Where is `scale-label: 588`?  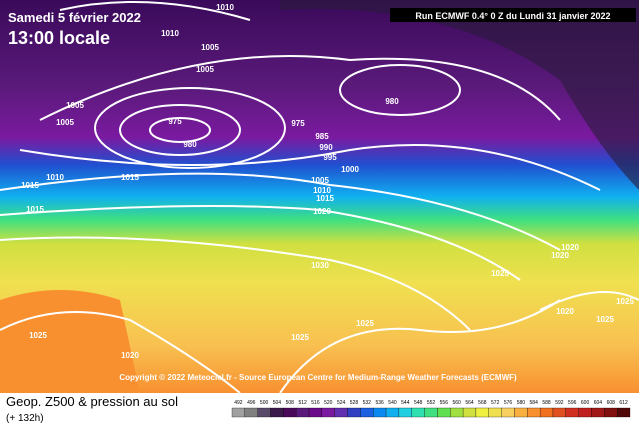 scale-label: 588 is located at coordinates (546, 403).